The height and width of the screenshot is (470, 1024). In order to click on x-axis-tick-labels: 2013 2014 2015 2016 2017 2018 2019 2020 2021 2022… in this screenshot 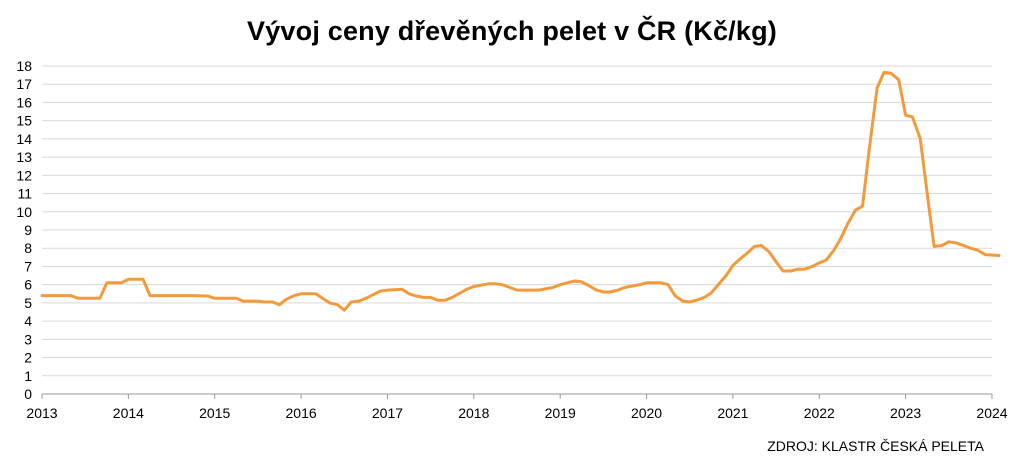, I will do `click(517, 407)`.